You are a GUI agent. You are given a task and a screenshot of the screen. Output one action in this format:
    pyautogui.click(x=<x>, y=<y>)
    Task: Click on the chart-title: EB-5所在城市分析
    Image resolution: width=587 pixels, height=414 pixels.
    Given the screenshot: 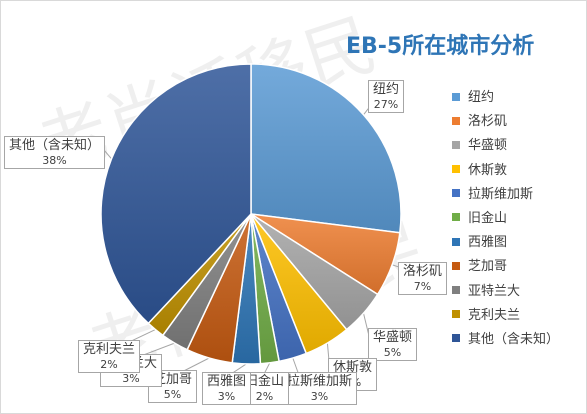 What is the action you would take?
    pyautogui.click(x=440, y=46)
    